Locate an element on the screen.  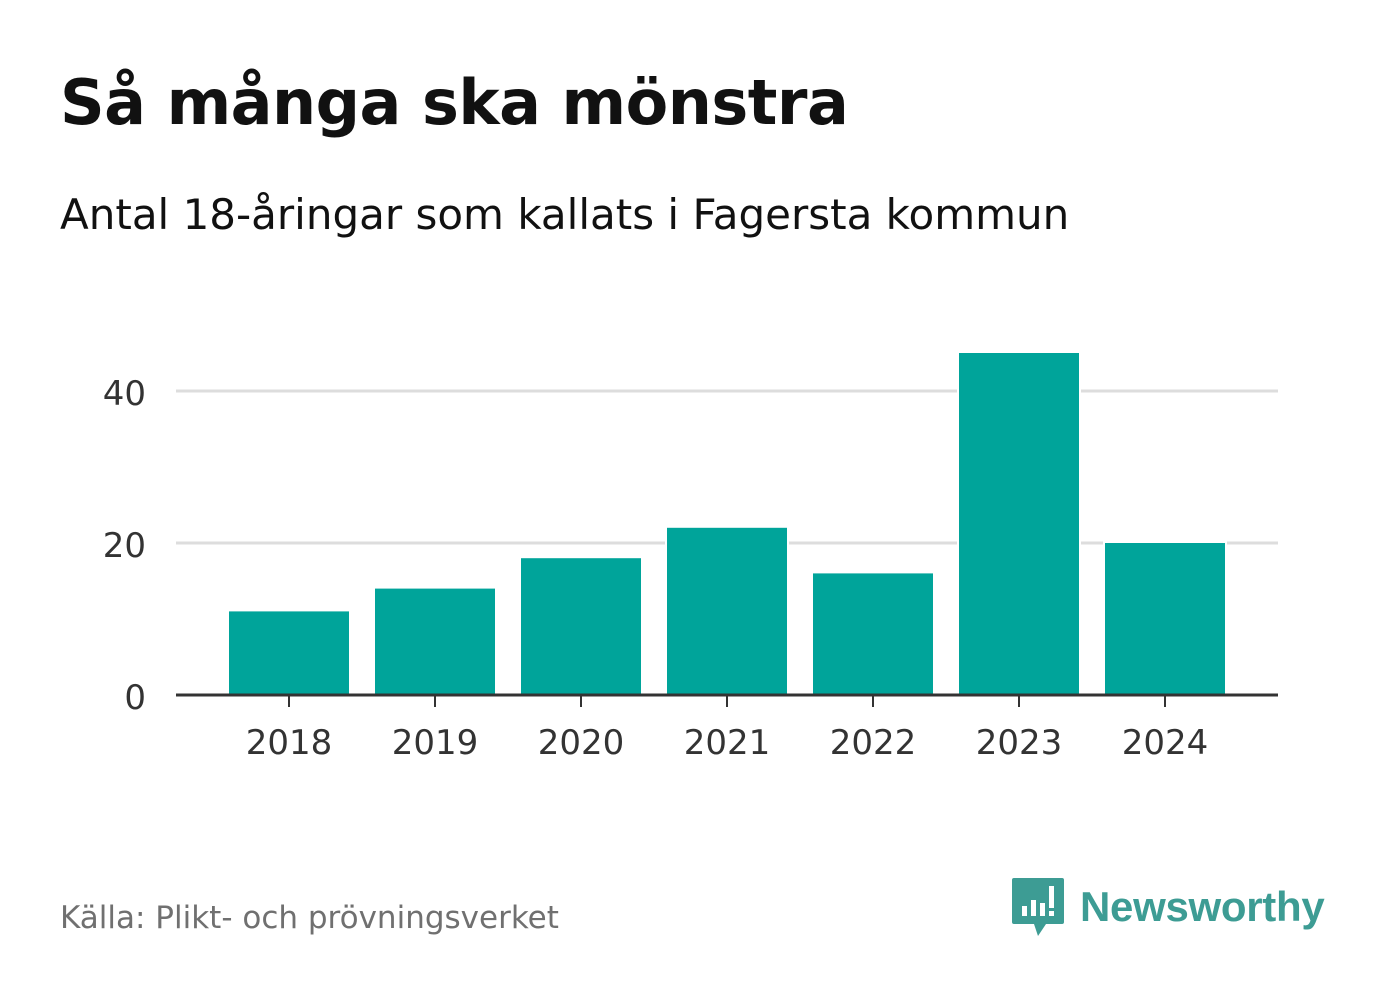
x-tick-label: 2022 is located at coordinates (873, 743).